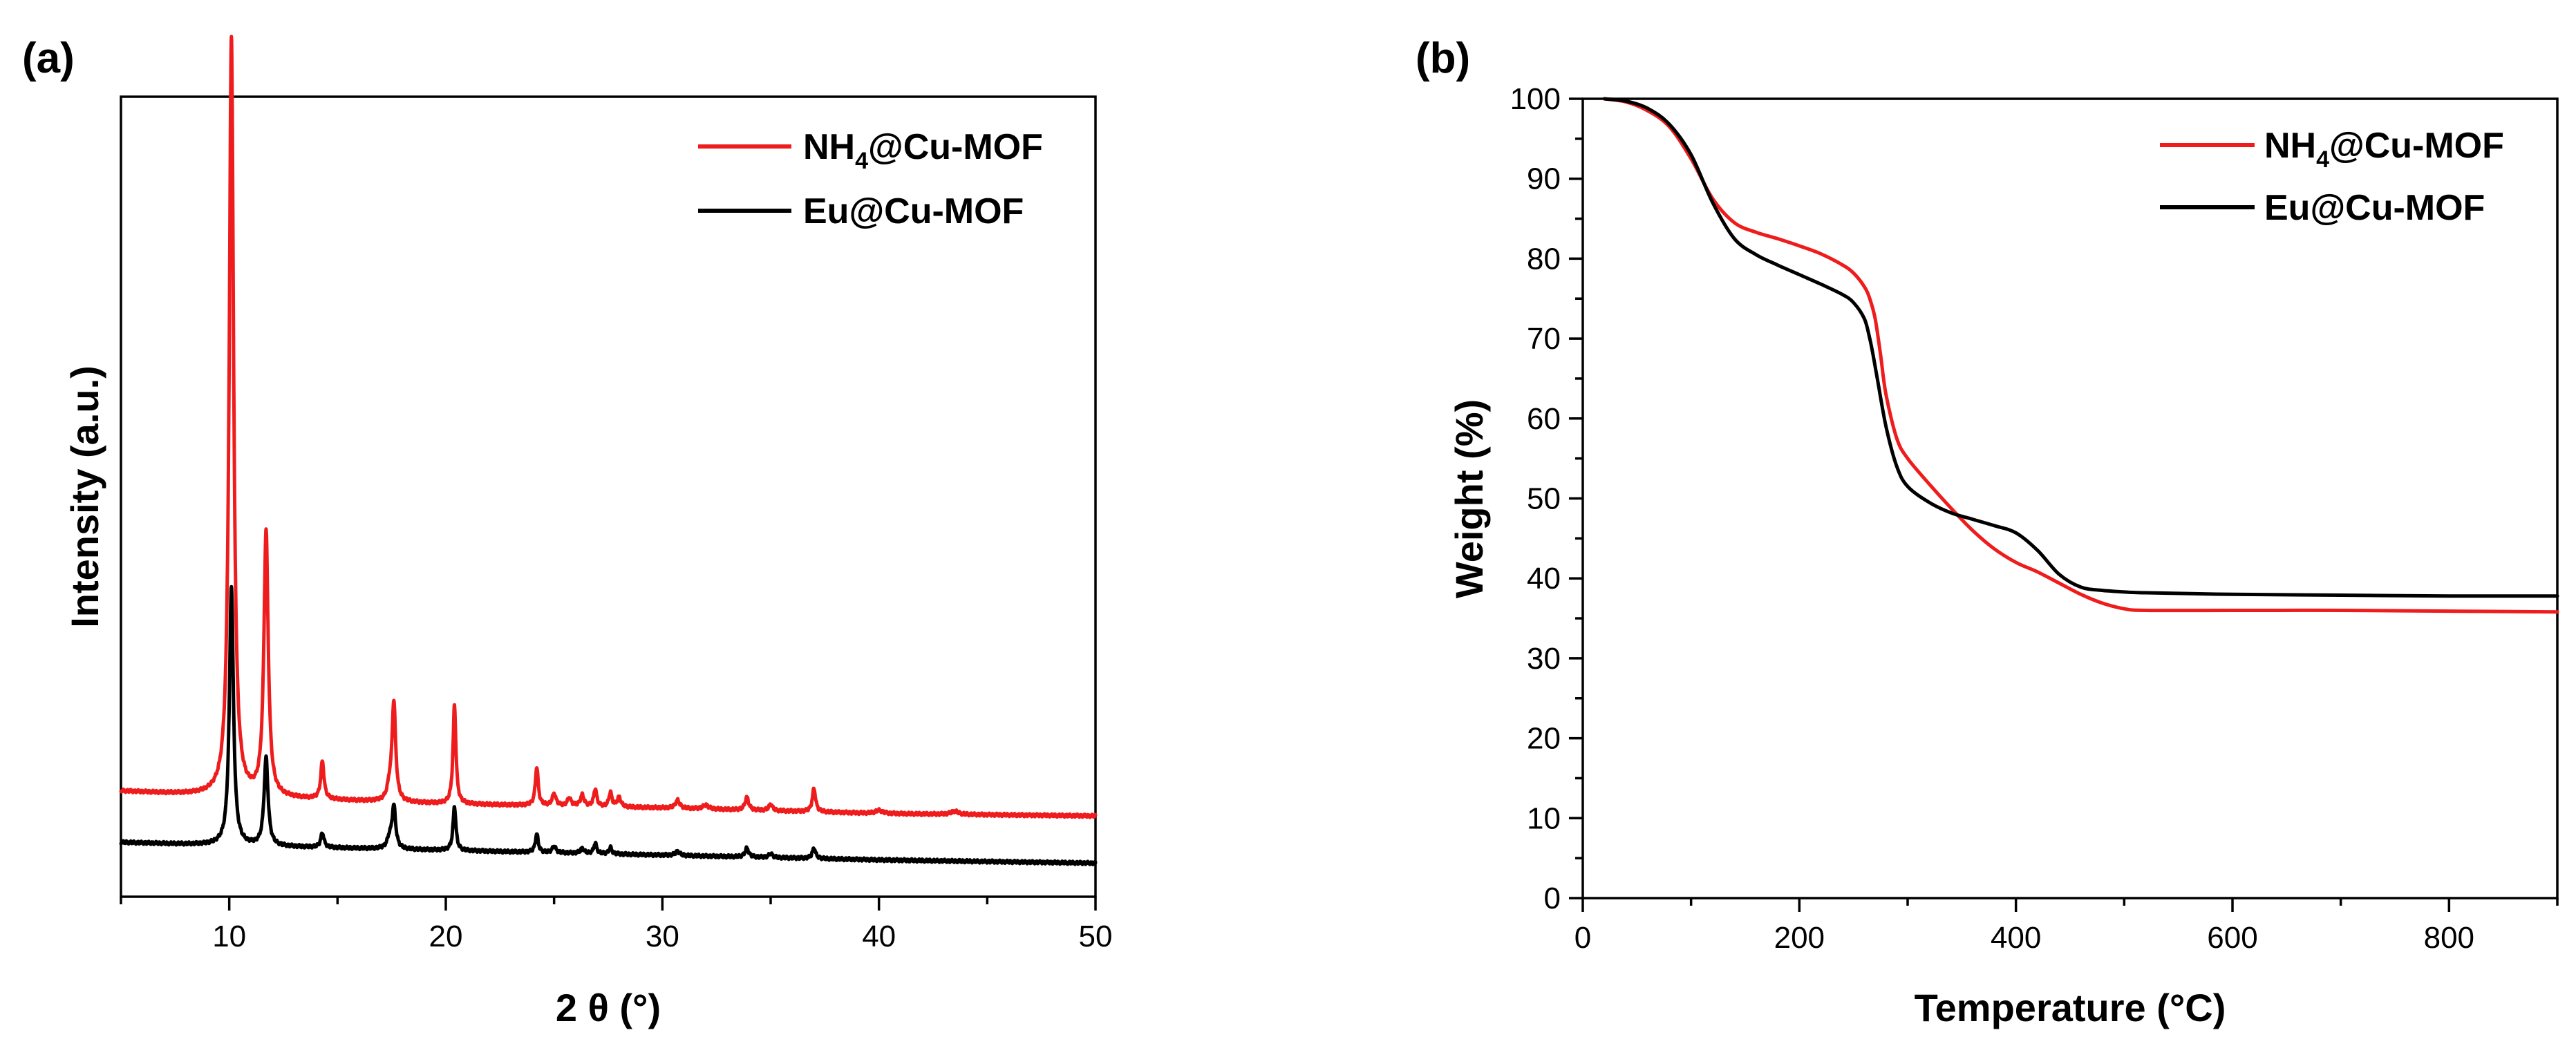  What do you see at coordinates (1544, 339) in the screenshot?
I see `panel-b-y-tick-label: 70` at bounding box center [1544, 339].